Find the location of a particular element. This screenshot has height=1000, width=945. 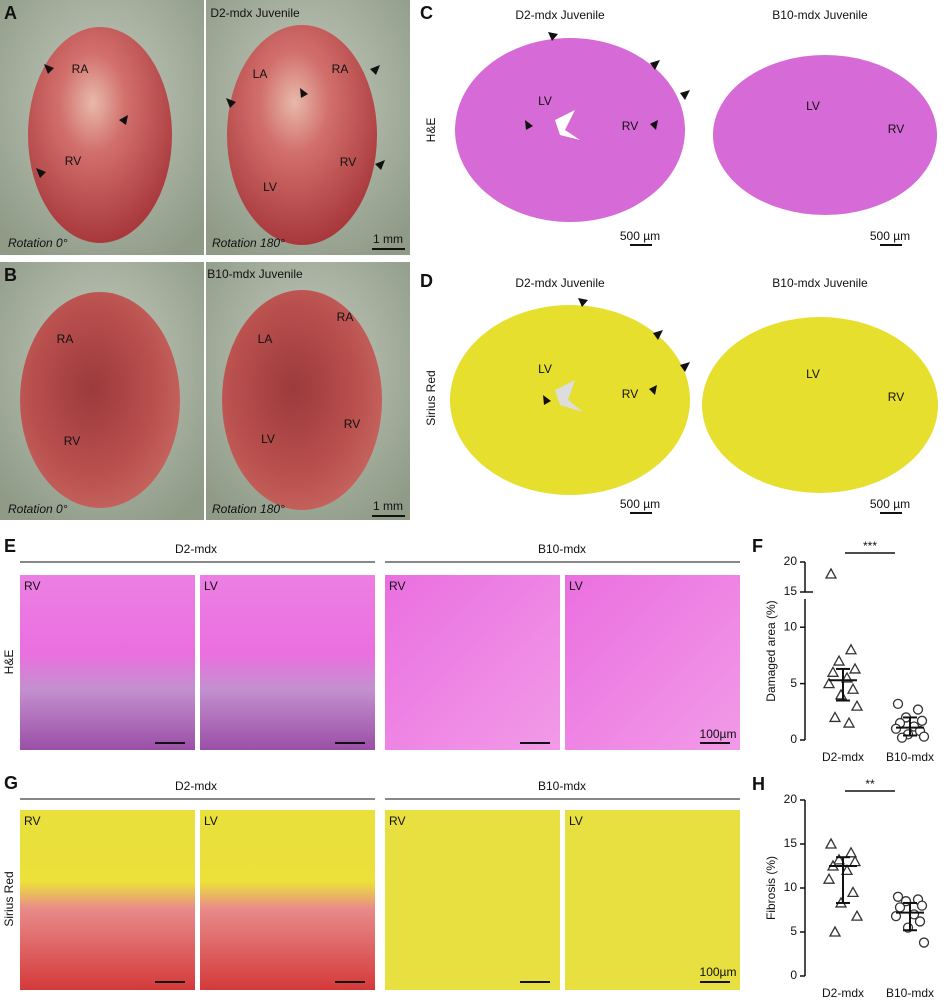

panel-letter: D is located at coordinates (426, 281).